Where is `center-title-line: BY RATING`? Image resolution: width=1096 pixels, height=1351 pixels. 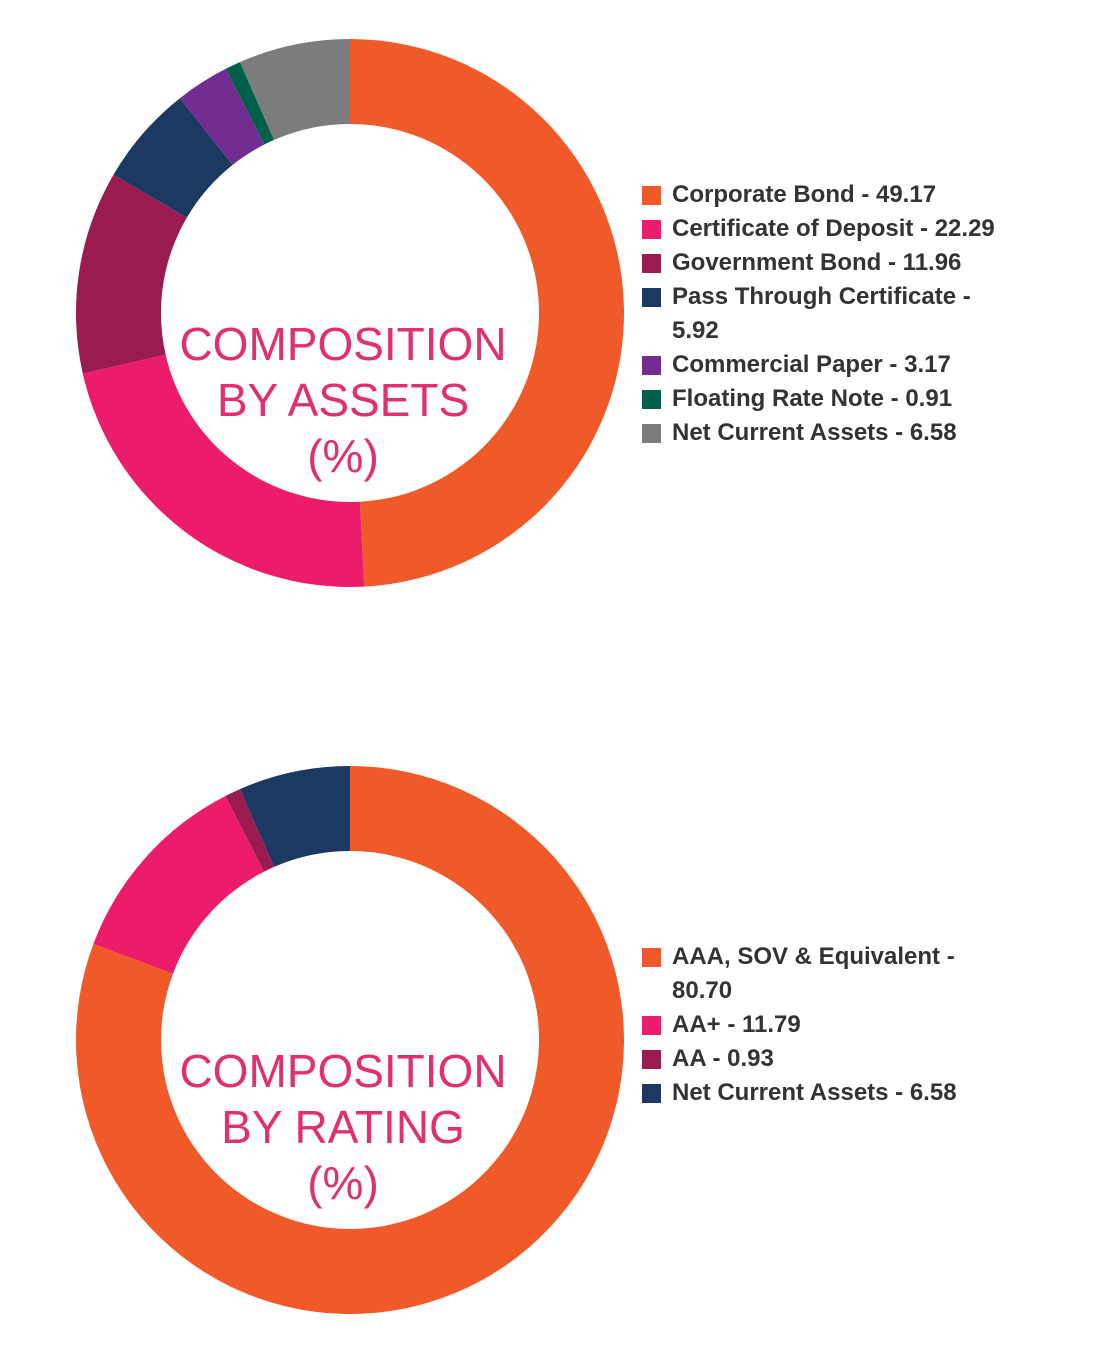
center-title-line: BY RATING is located at coordinates (343, 1127).